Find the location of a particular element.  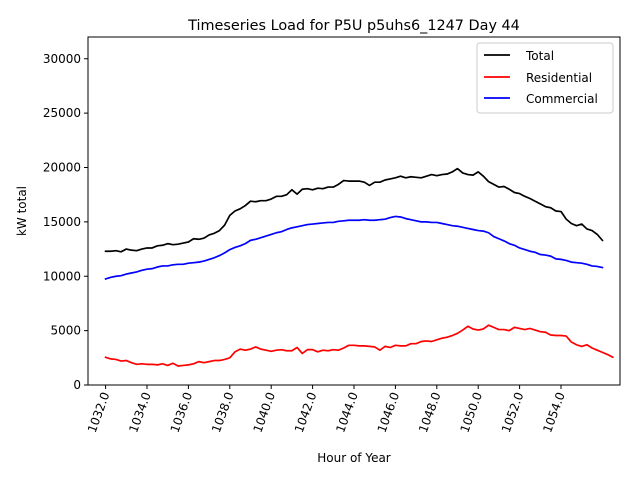

legend: Total Residential Commercial is located at coordinates (545, 78).